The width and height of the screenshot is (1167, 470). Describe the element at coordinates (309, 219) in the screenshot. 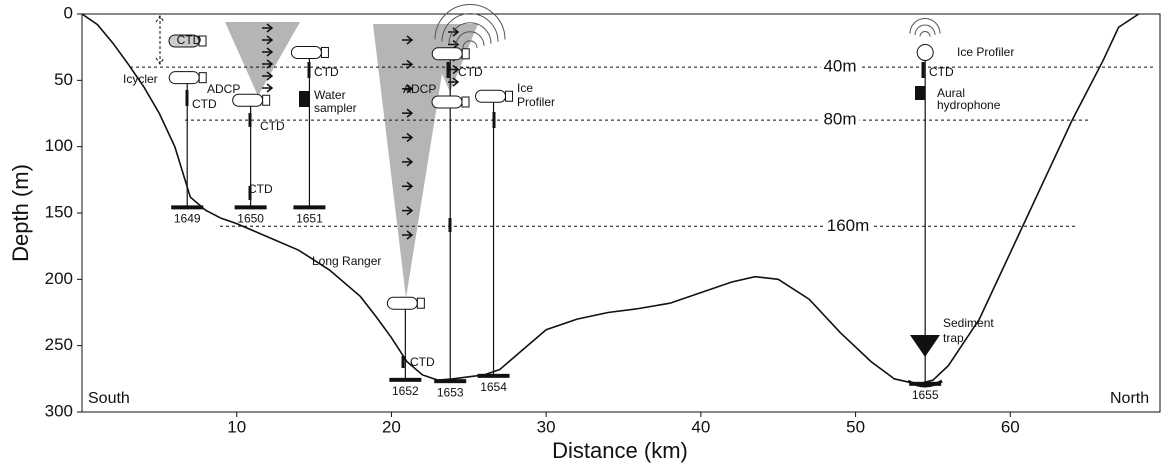

I see `mooring-id: 1651` at that location.